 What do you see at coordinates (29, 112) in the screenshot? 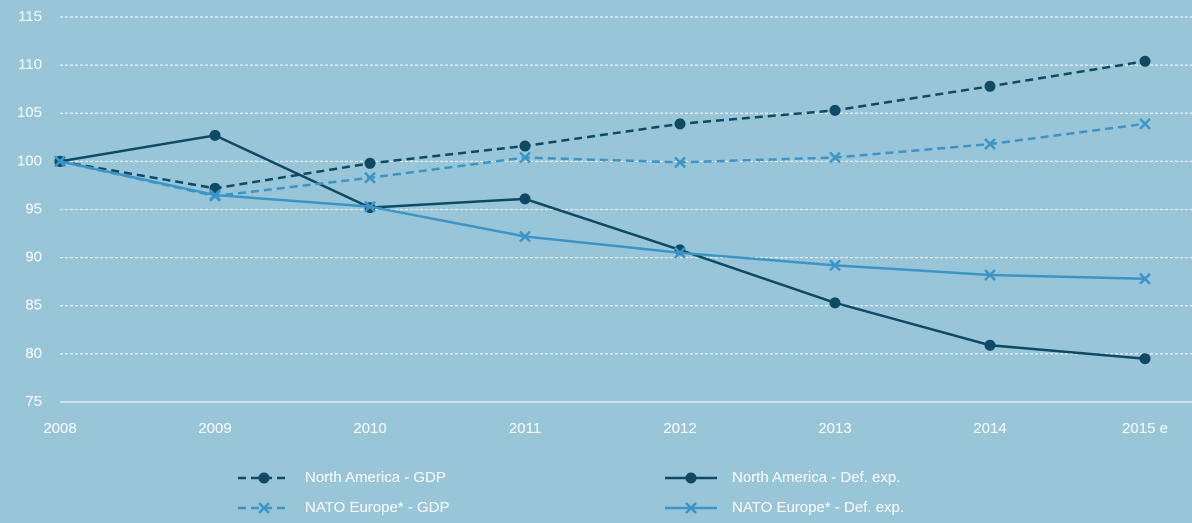
I see `y-tick-label: 105` at bounding box center [29, 112].